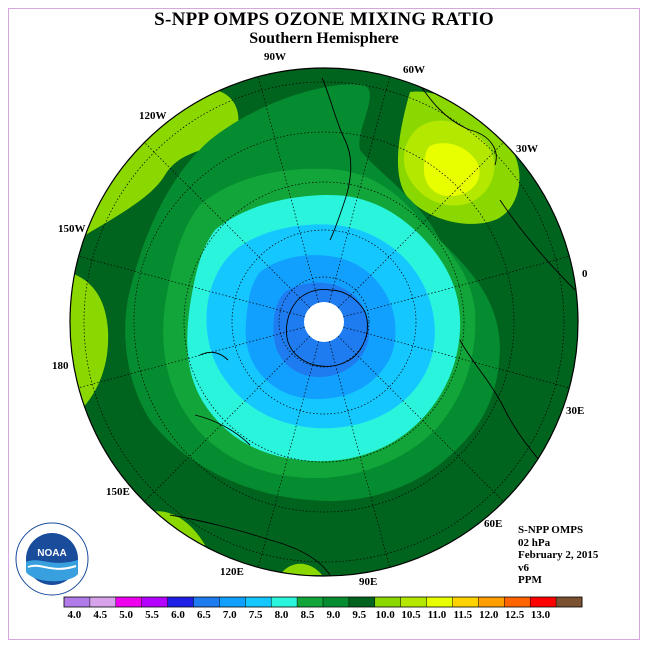 This screenshot has height=648, width=648. What do you see at coordinates (324, 38) in the screenshot?
I see `map-subtitle: Southern Hemisphere` at bounding box center [324, 38].